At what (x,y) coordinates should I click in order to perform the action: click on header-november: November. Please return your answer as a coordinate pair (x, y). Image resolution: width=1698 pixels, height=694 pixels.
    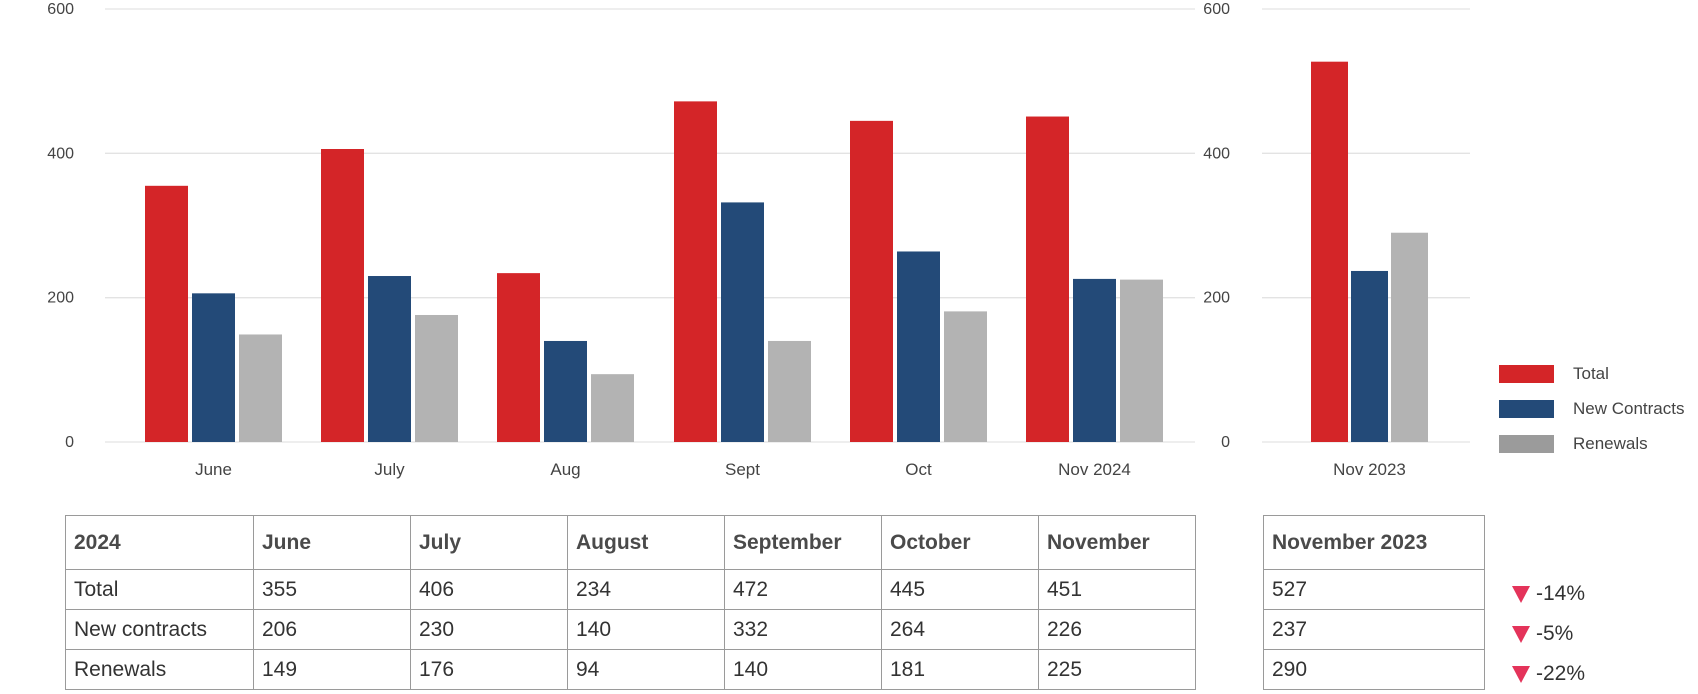
    Looking at the image, I should click on (1117, 542).